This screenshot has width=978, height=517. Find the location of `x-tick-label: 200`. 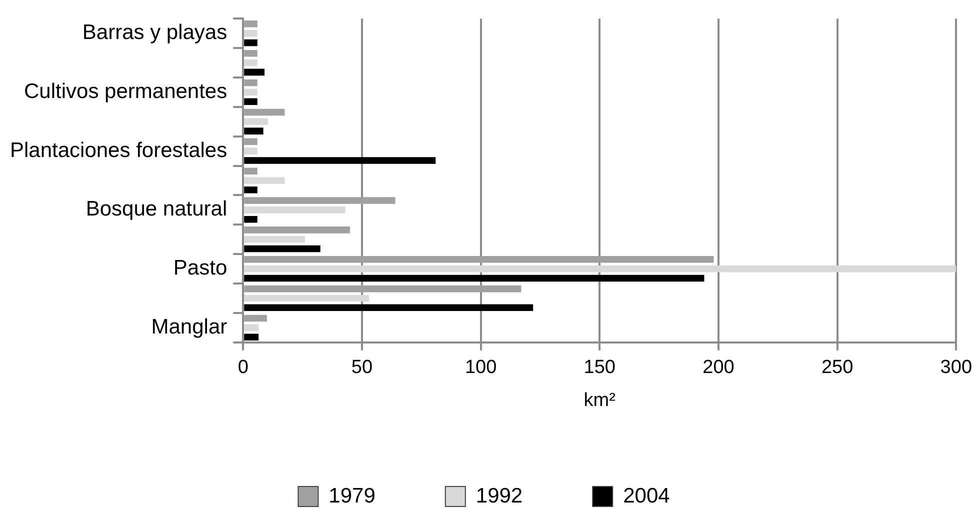

x-tick-label: 200 is located at coordinates (718, 367).